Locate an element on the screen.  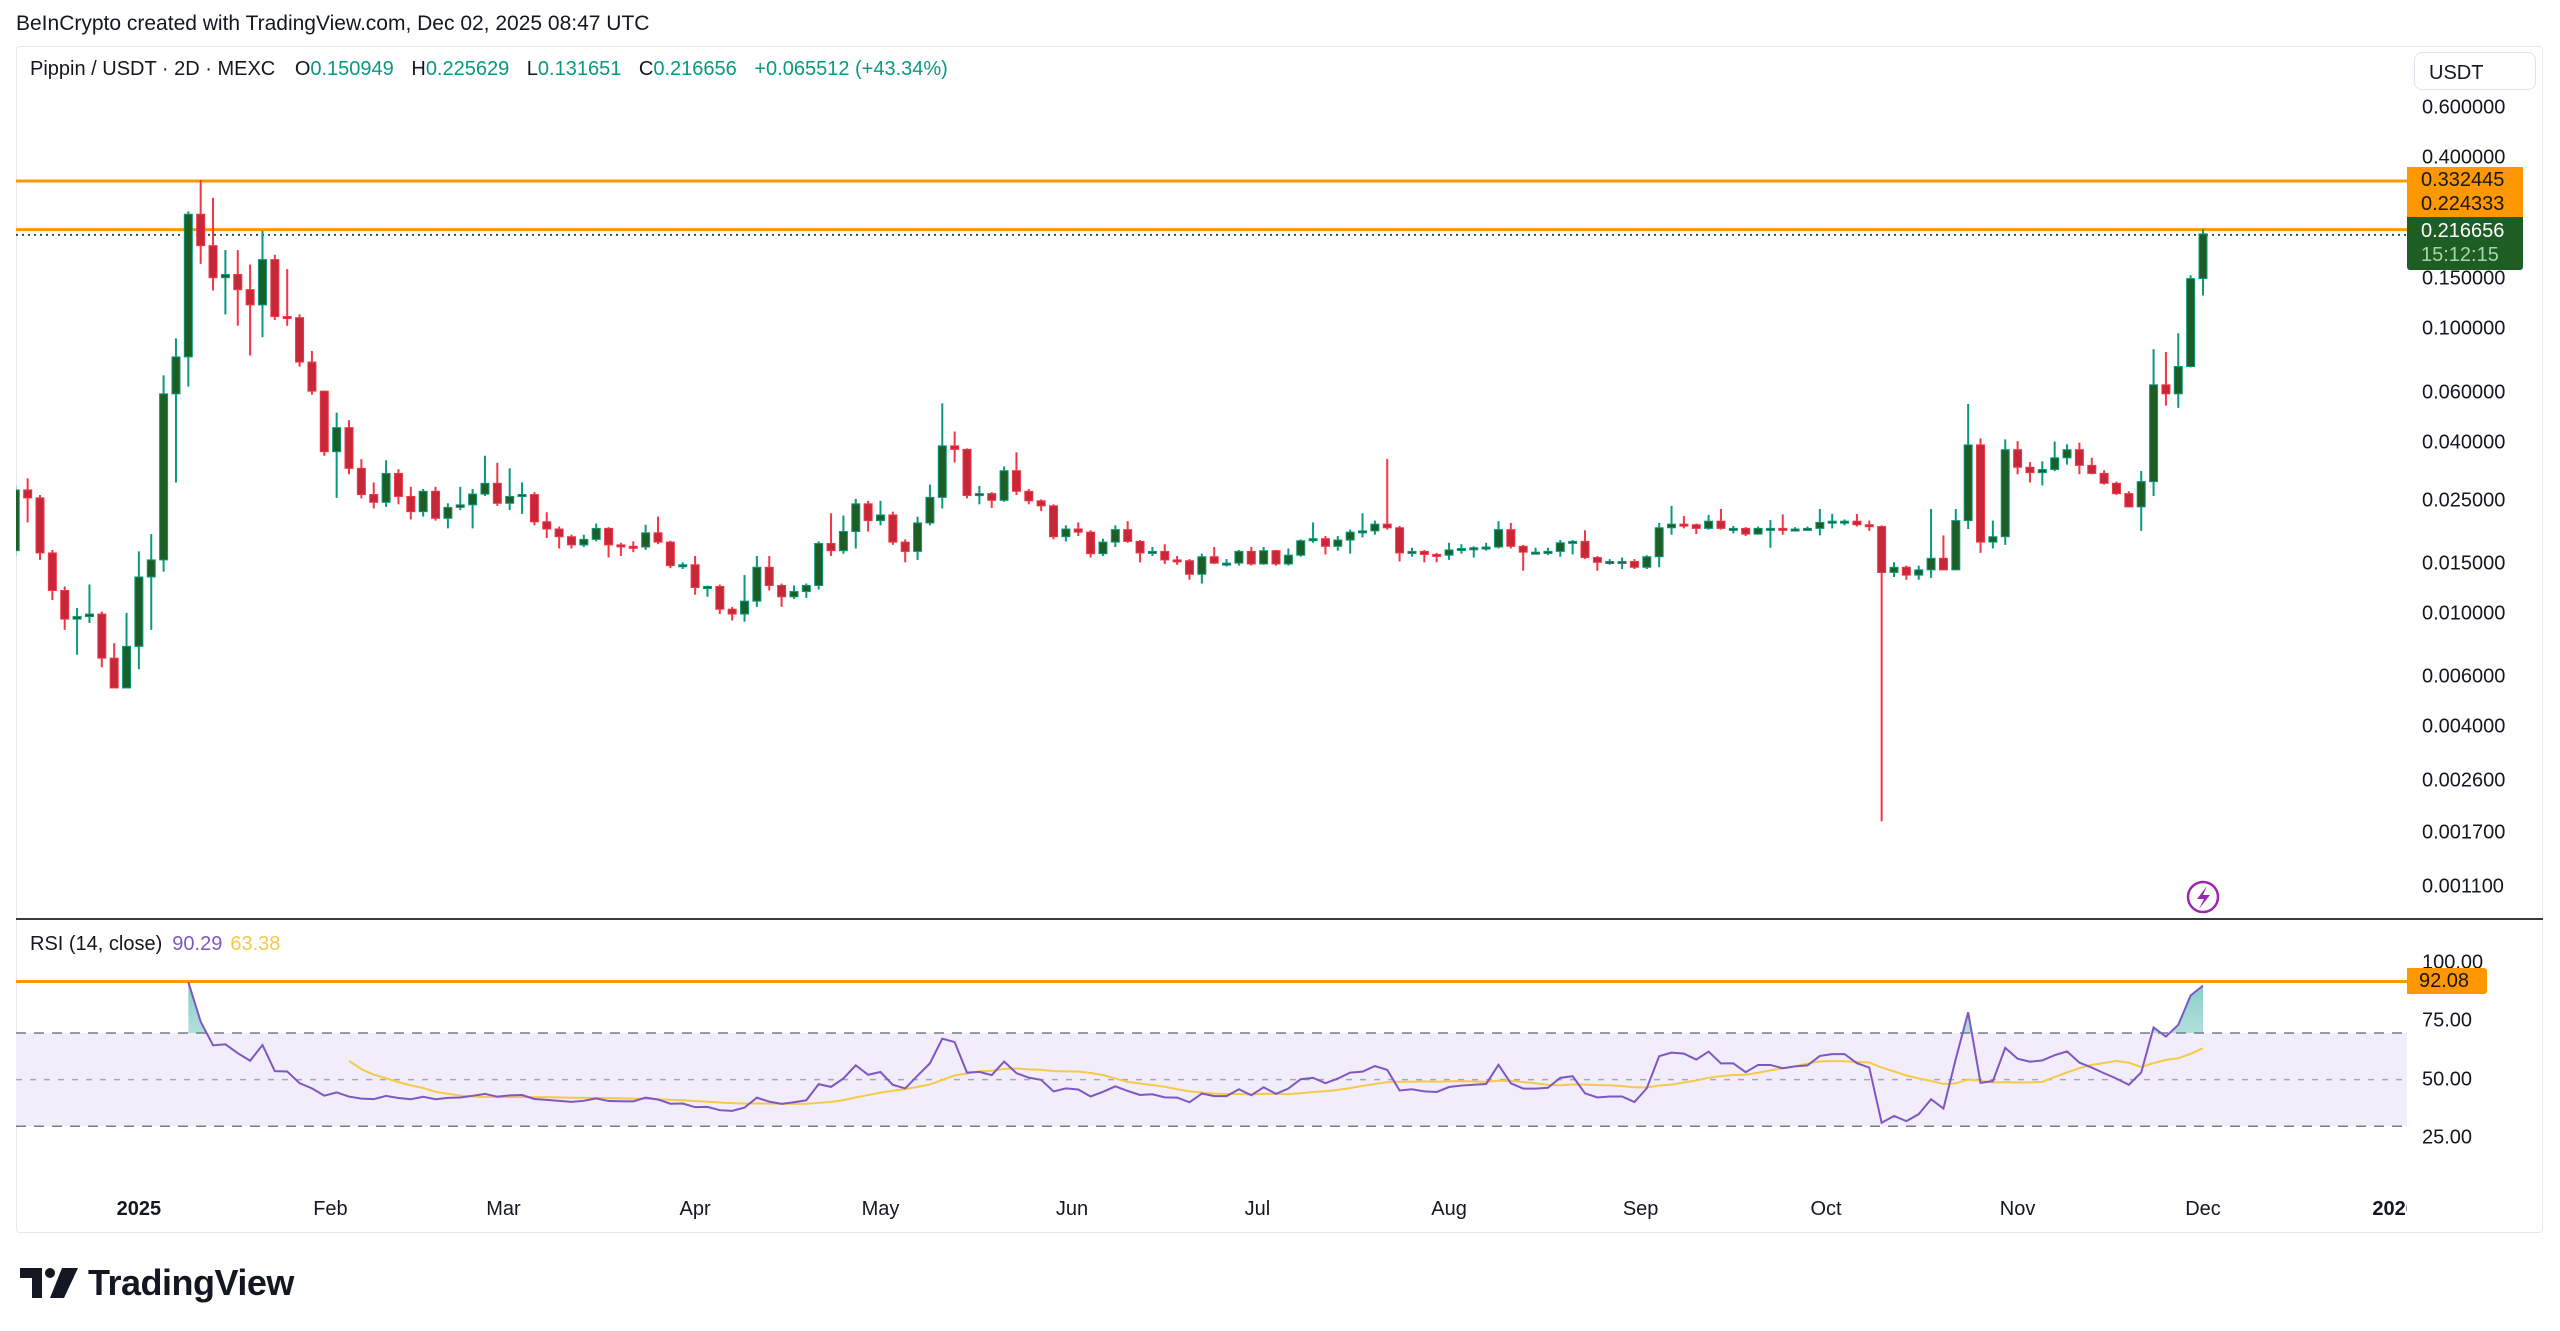
tradingview-logo: TradingView is located at coordinates (157, 1283).